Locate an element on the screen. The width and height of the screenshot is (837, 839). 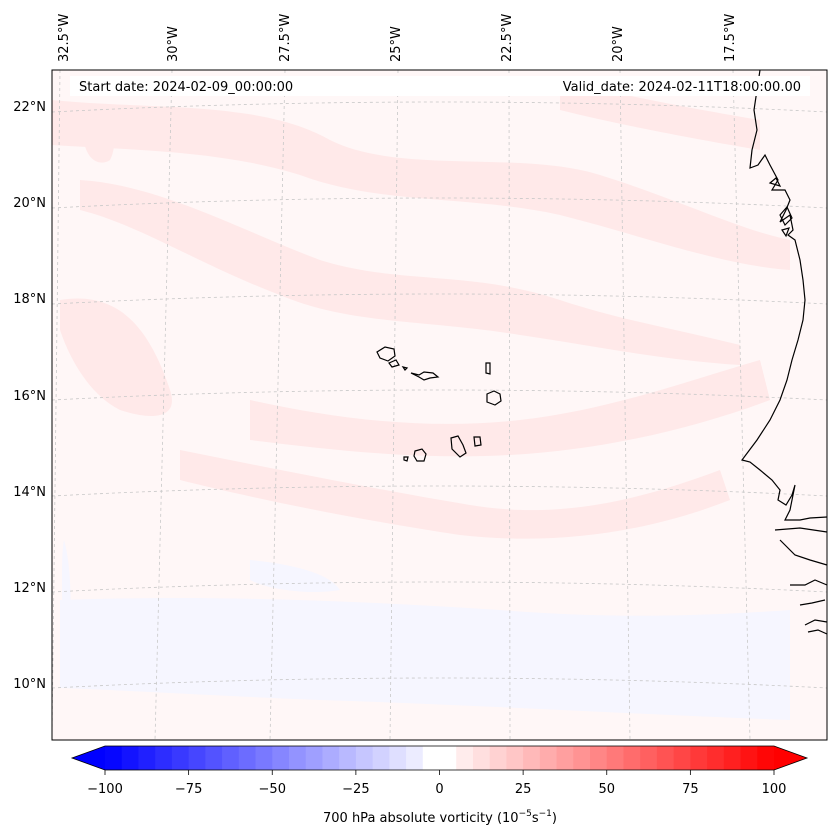
colorbar-tick-label: 0 is located at coordinates (439, 789).